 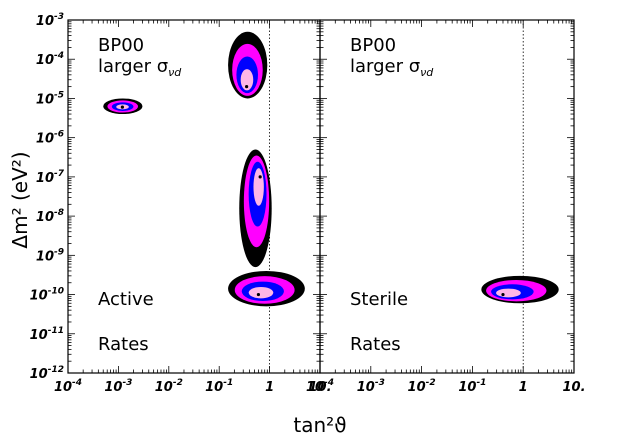 I want to click on y-tick-label: 10⁻³, so click(x=50, y=20).